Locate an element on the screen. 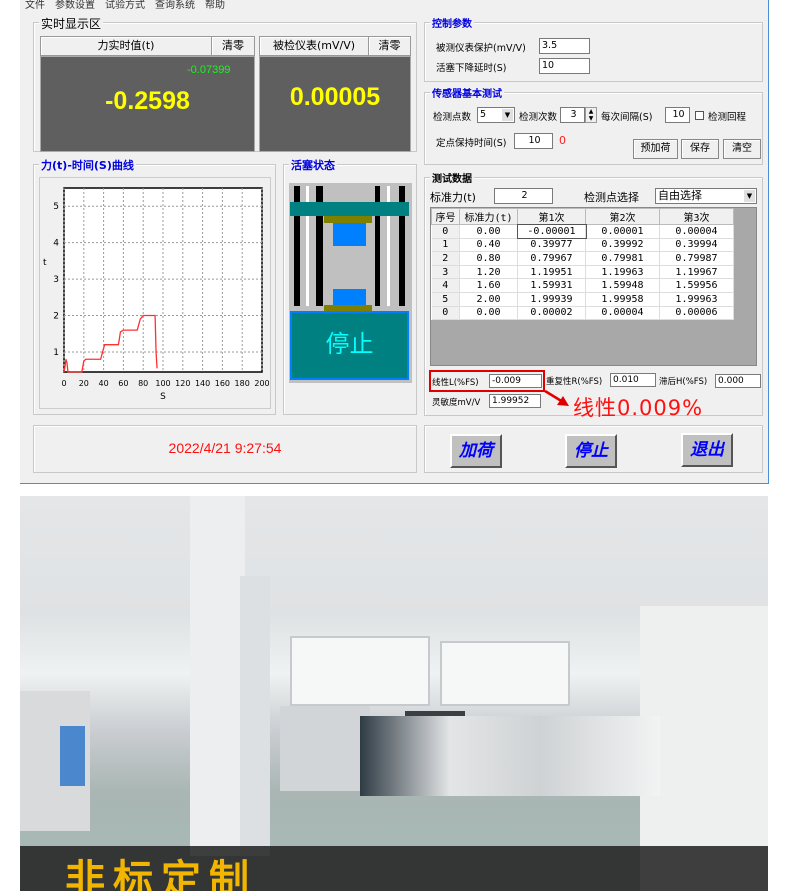  meter-value: 0.00005 is located at coordinates (335, 97).